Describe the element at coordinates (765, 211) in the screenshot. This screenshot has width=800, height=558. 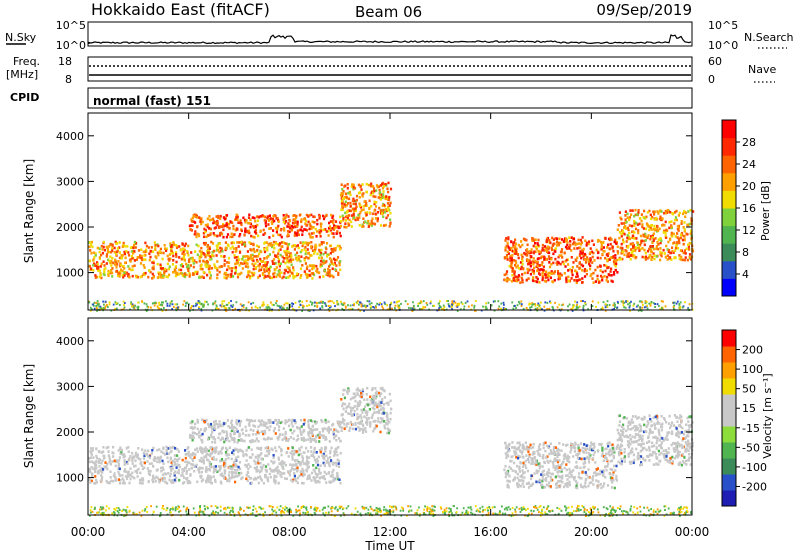
I see `power-colorbar-label: Power [dB]` at that location.